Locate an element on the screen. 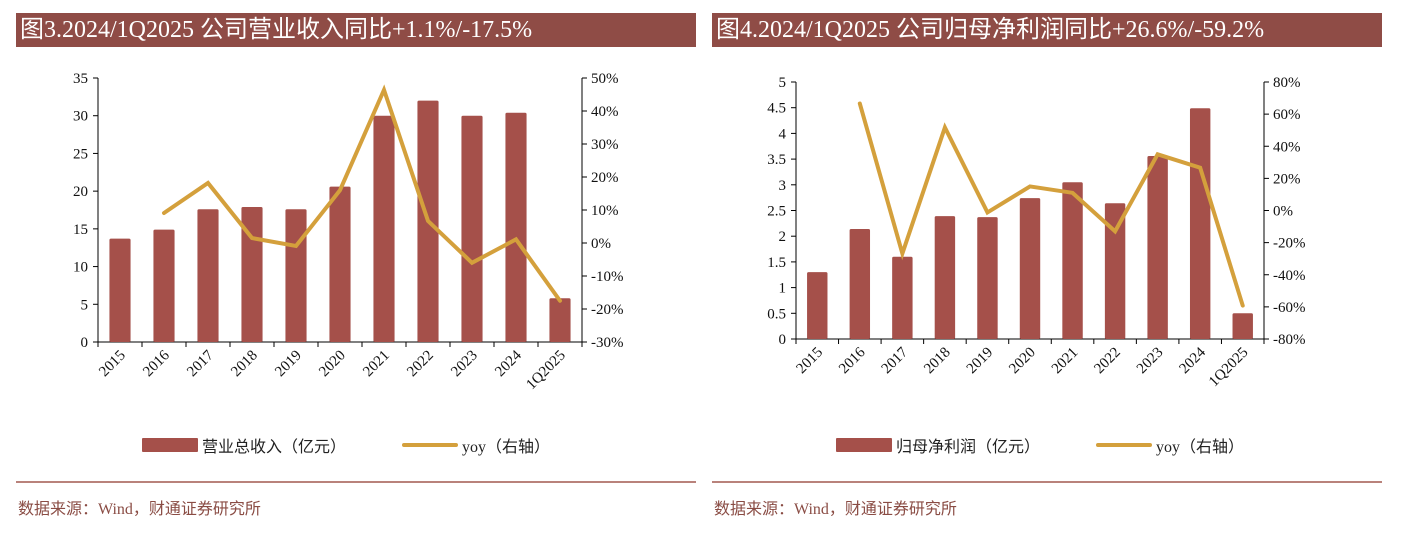  bar-2018 is located at coordinates (945, 277).